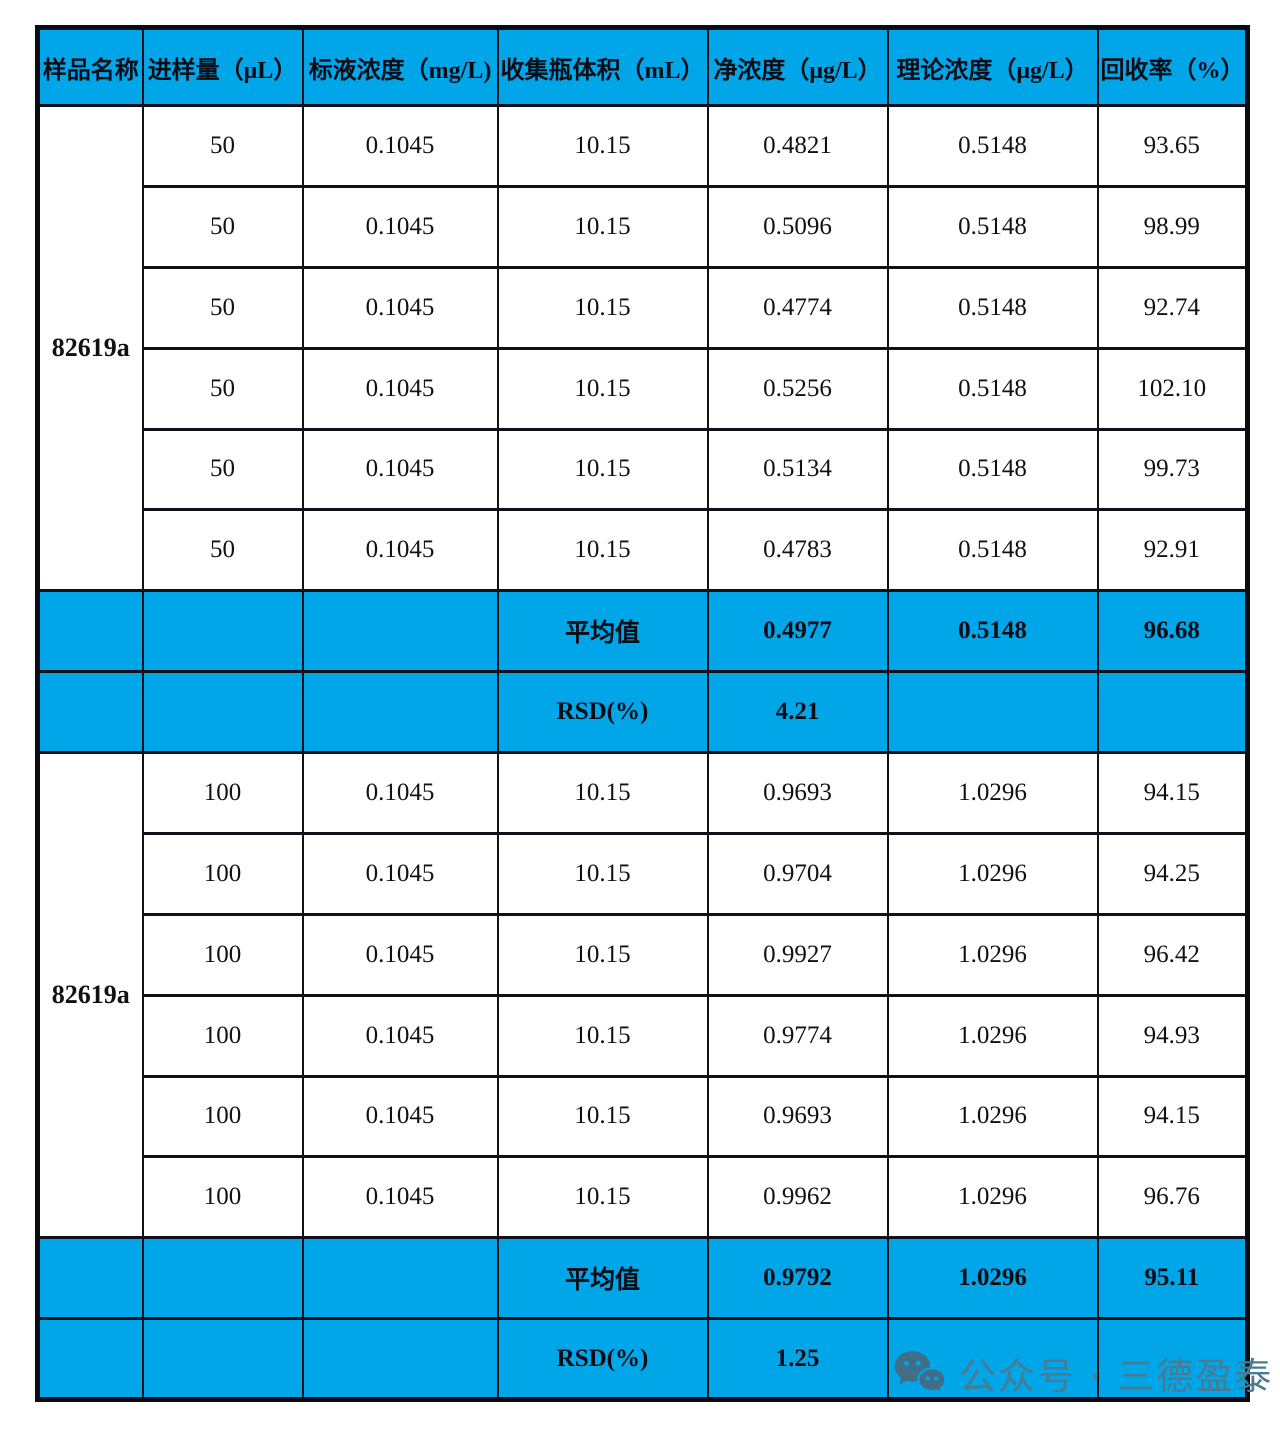  I want to click on recovery-cell: 94.93, so click(1172, 1035).